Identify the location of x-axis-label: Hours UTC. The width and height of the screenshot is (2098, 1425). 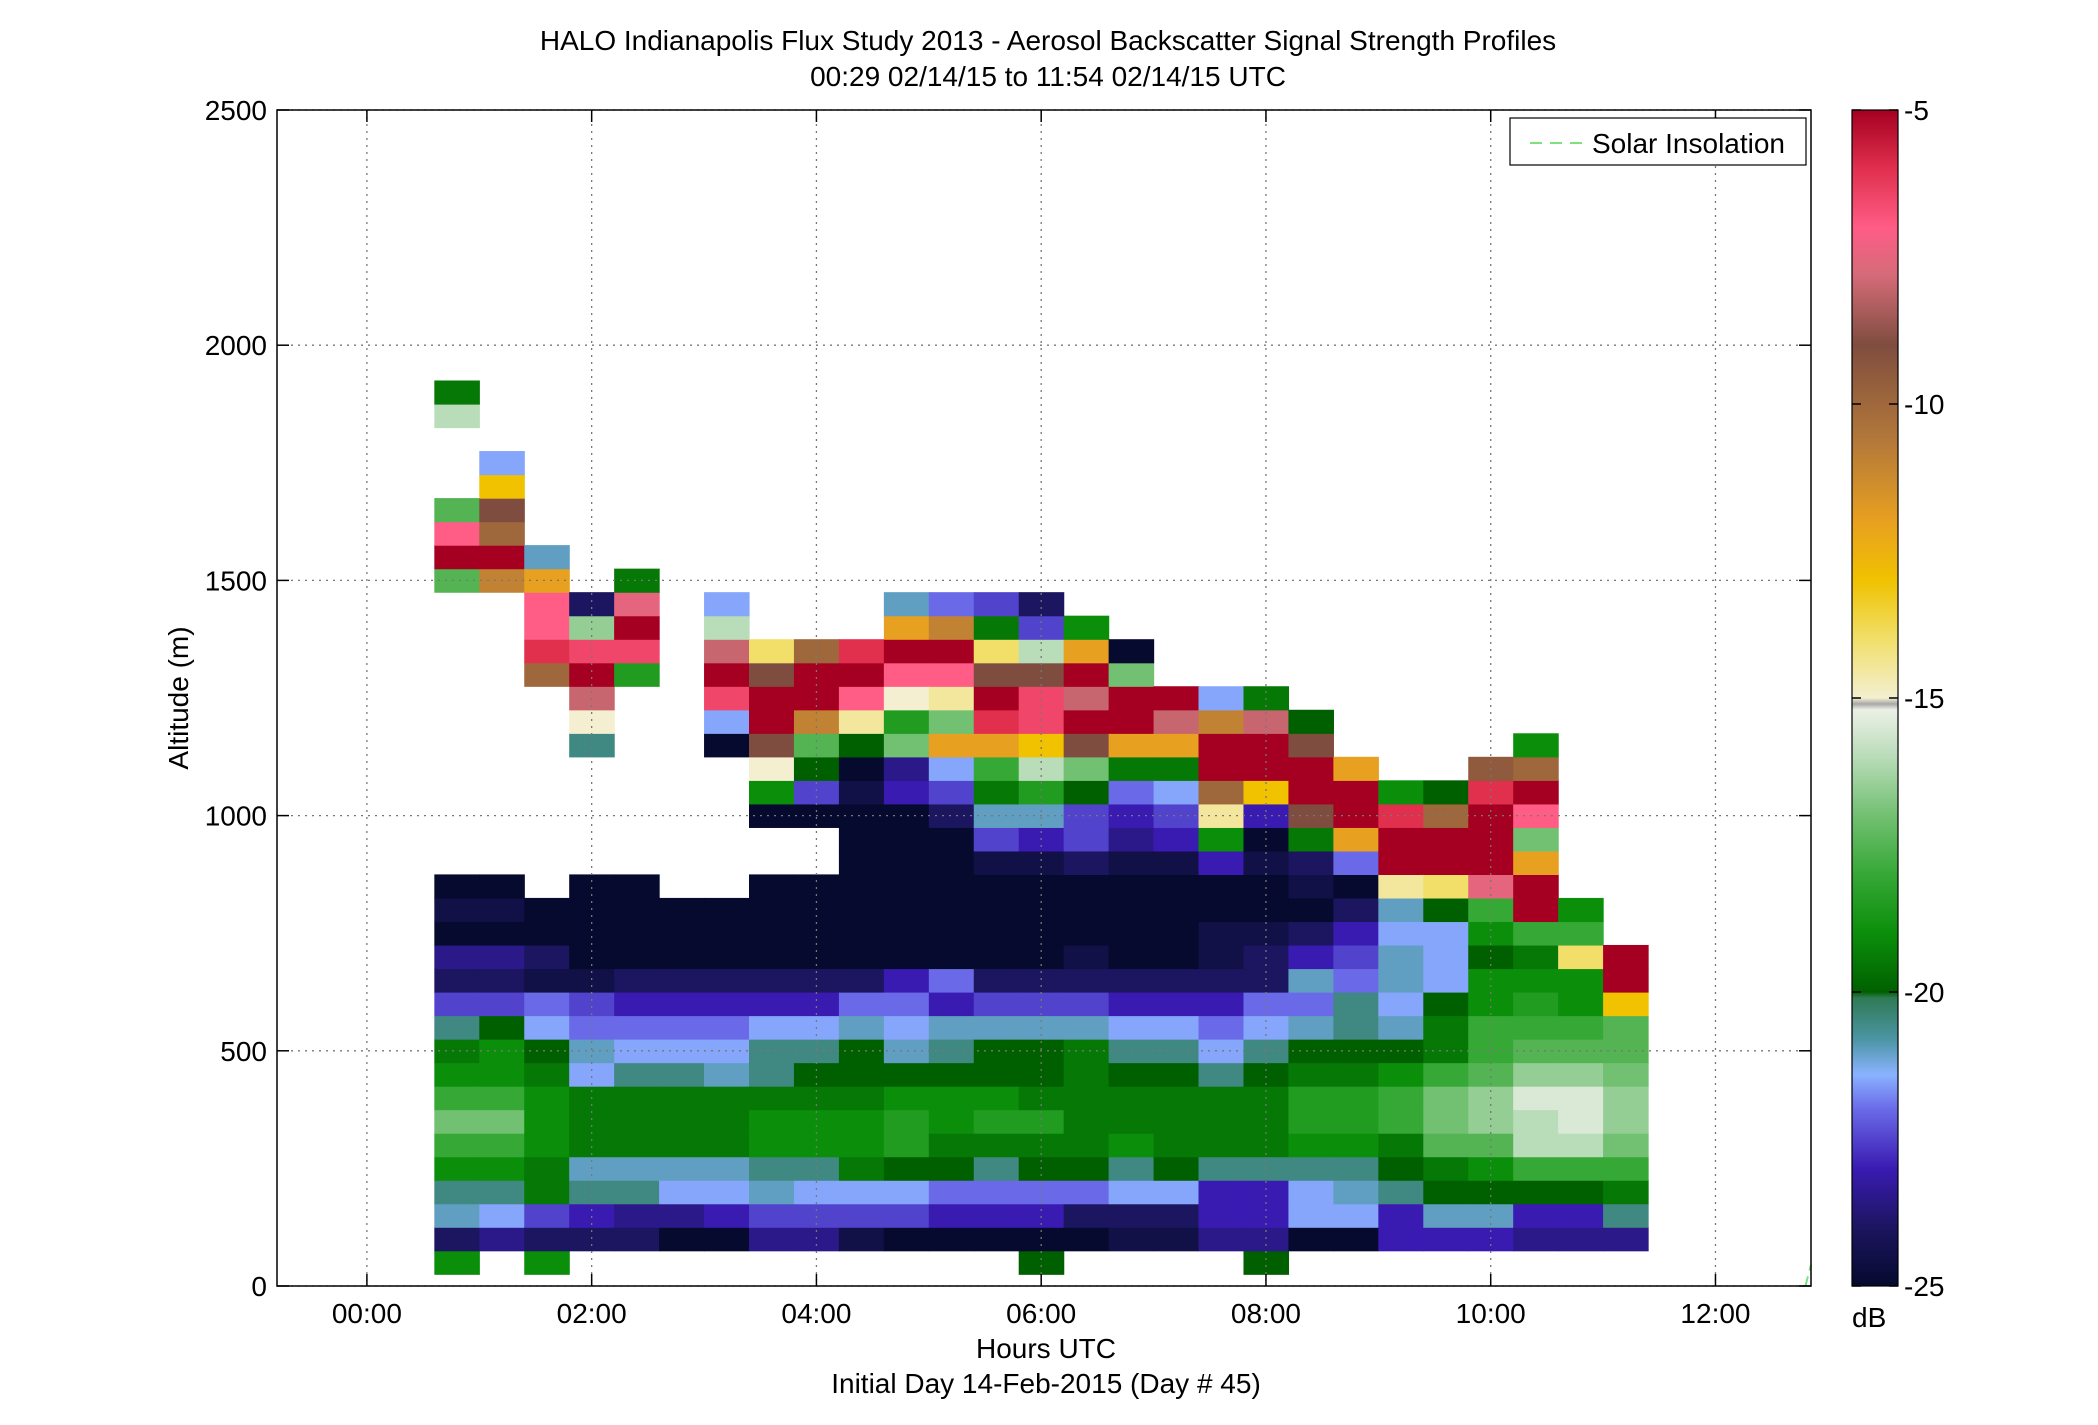
(1046, 1348).